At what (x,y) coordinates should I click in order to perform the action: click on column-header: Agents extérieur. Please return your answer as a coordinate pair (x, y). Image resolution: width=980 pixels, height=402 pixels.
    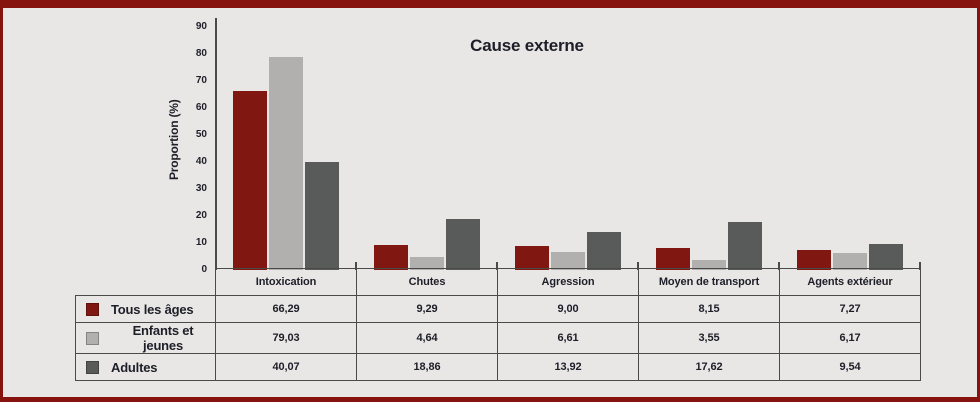
    Looking at the image, I should click on (850, 282).